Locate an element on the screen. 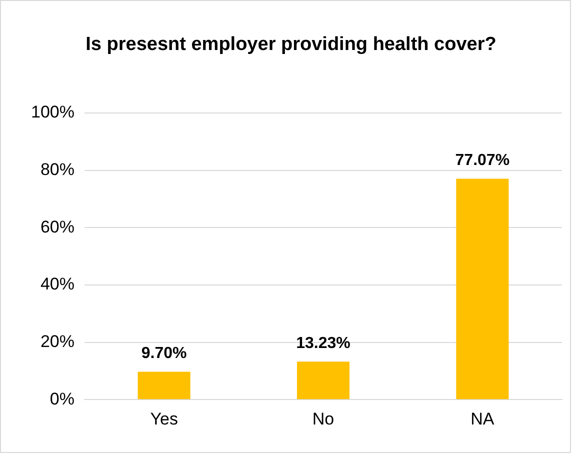 Image resolution: width=575 pixels, height=457 pixels. x-tick-label: NA is located at coordinates (482, 418).